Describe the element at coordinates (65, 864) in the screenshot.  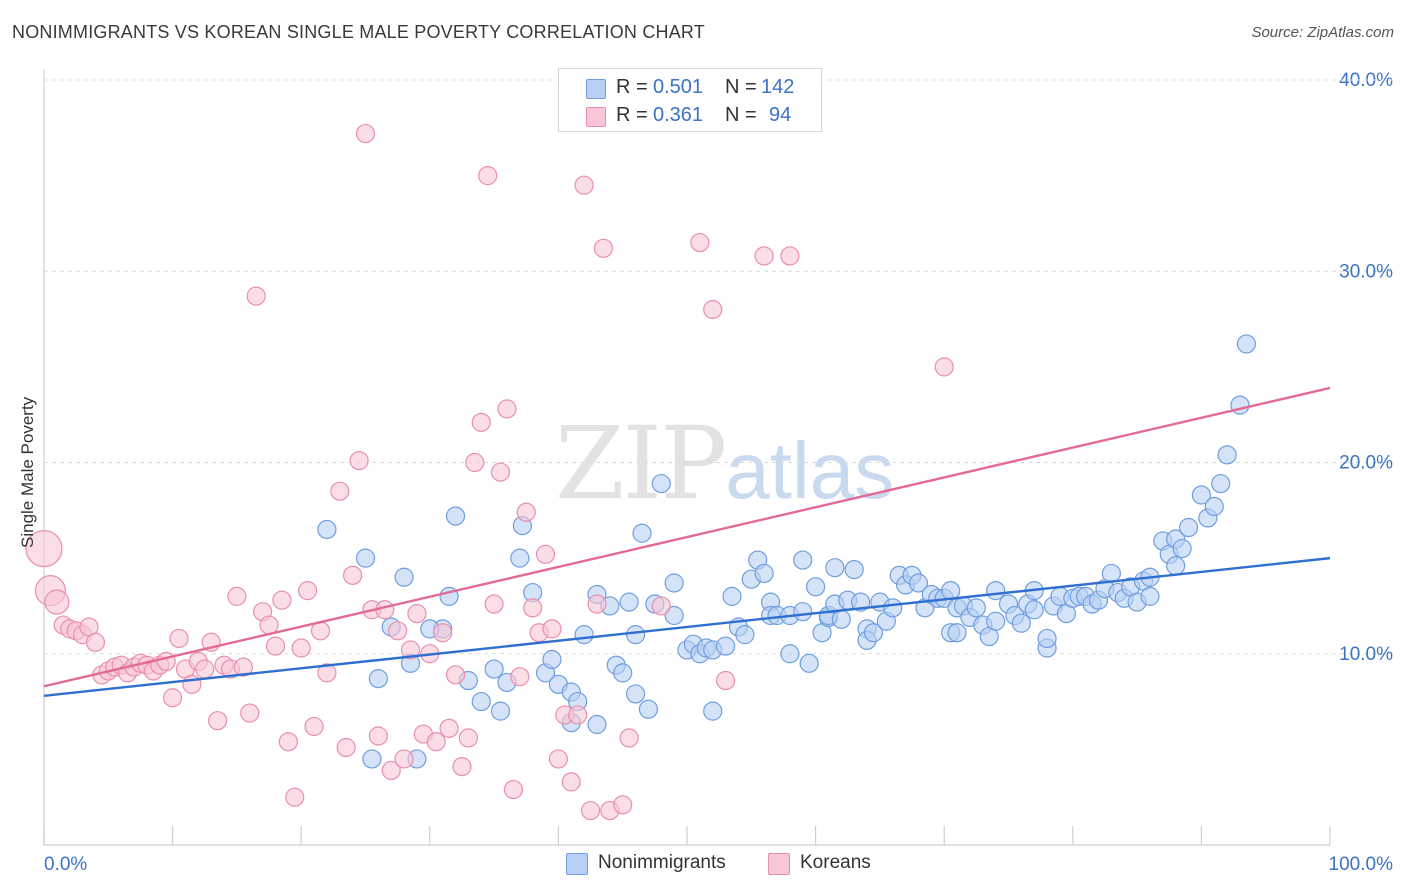
I see `x-tick-label: 0.0%` at that location.